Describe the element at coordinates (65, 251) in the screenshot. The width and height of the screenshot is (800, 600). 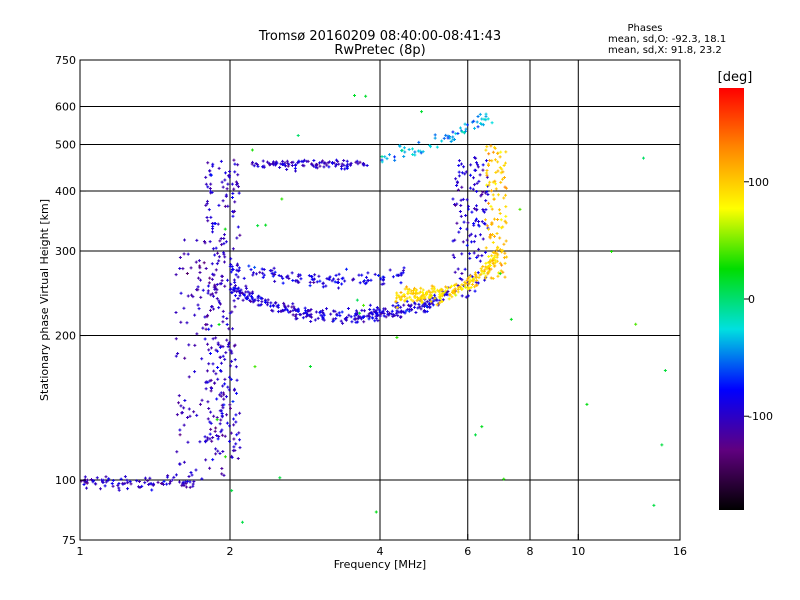
I see `y-tick-label: 300` at that location.